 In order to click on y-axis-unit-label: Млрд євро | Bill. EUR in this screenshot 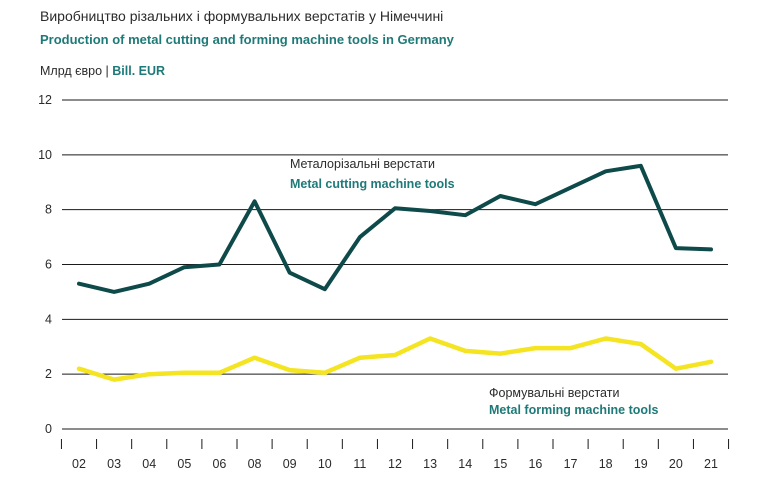, I will do `click(102, 71)`.